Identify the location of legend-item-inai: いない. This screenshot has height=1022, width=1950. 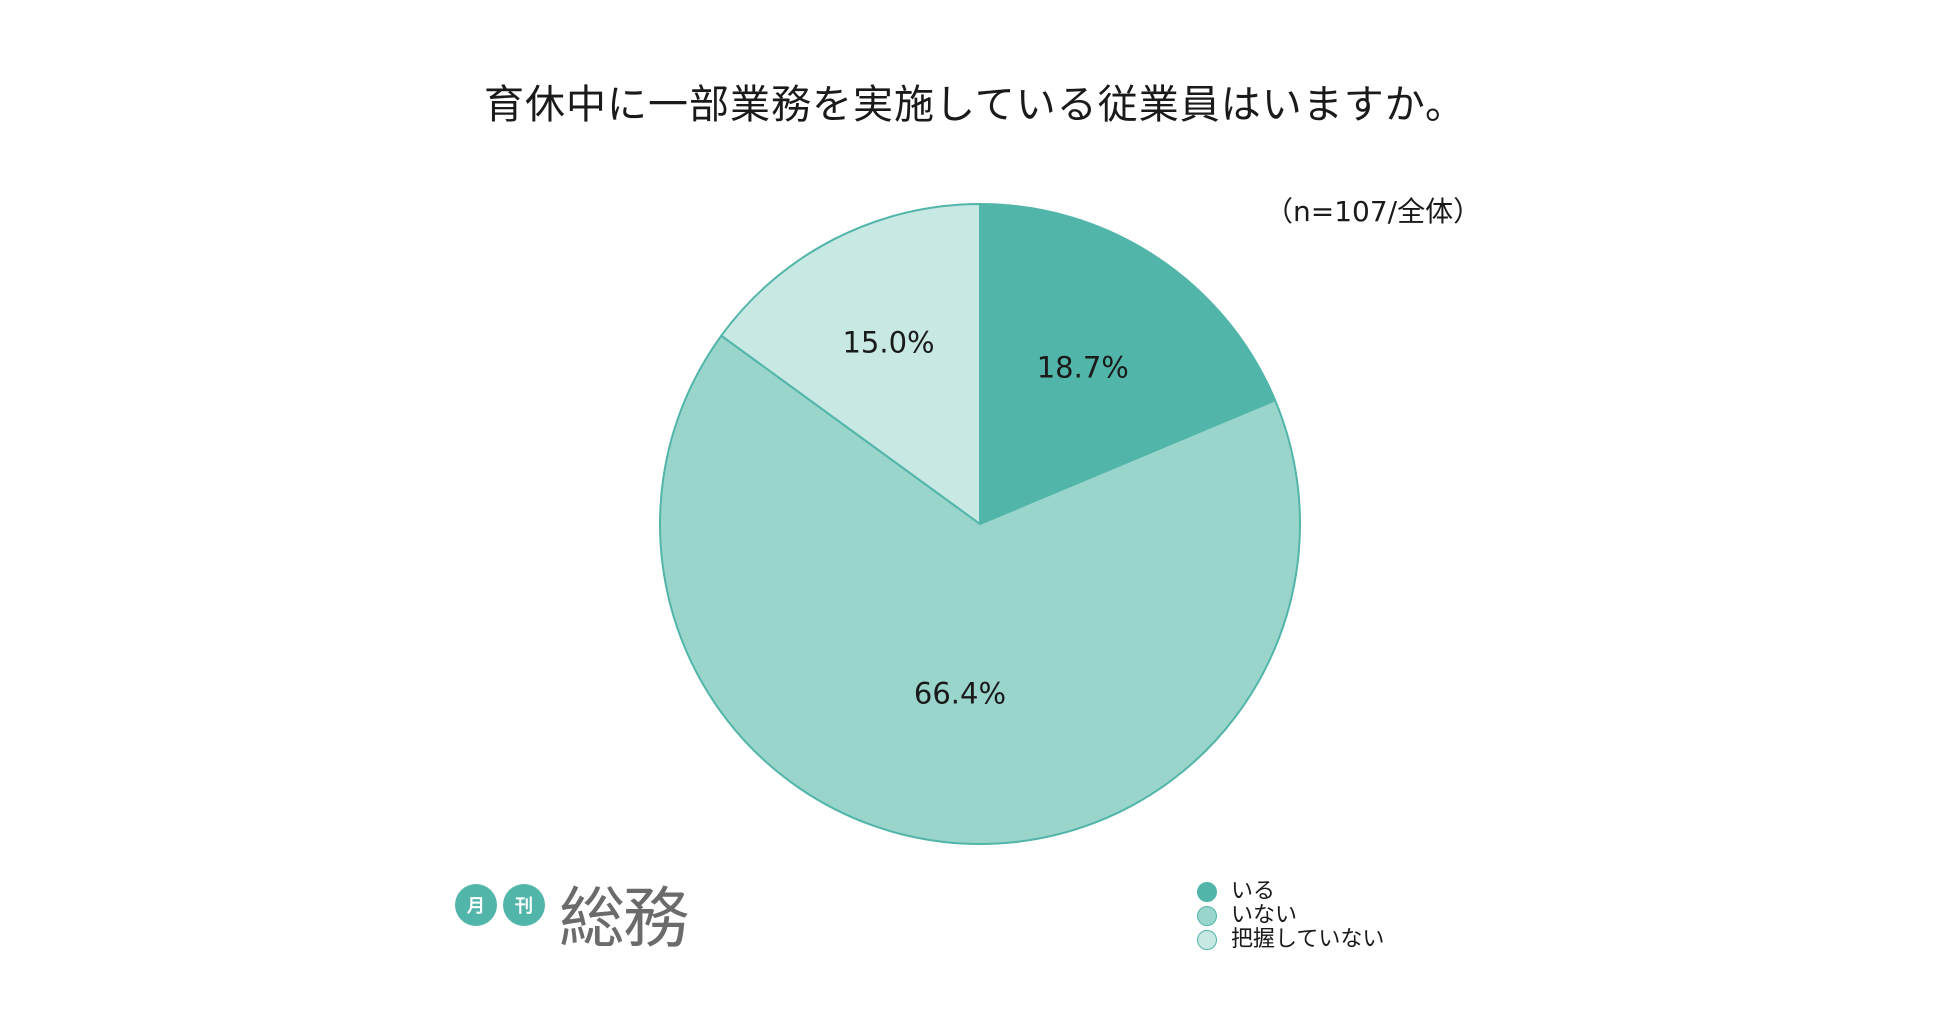
(1290, 916).